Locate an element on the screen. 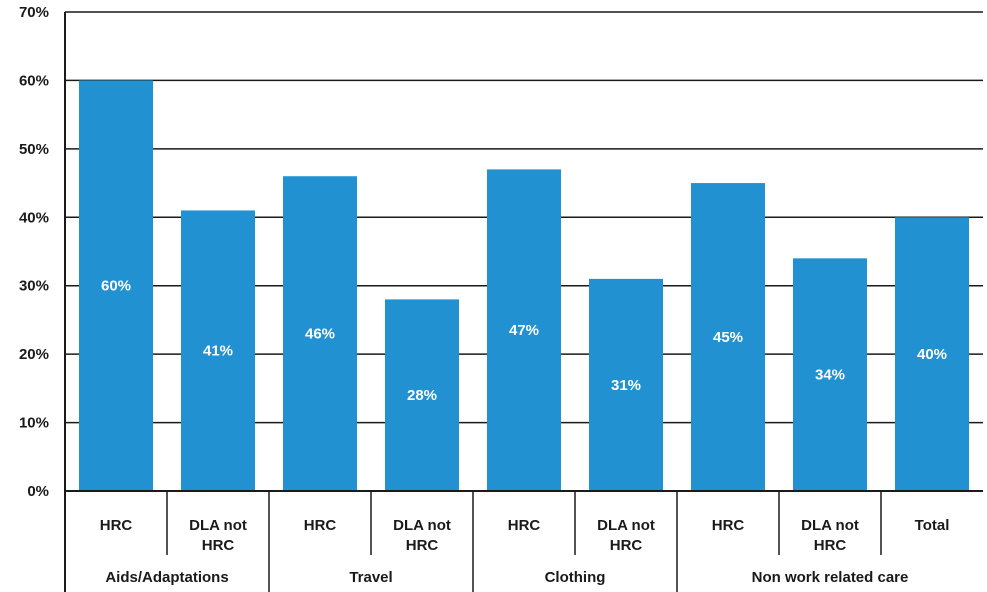 The width and height of the screenshot is (987, 592). data-label: 47% is located at coordinates (524, 330).